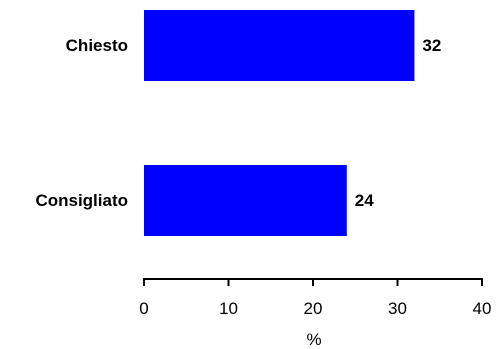  I want to click on value-label-consigliato: 24, so click(364, 200).